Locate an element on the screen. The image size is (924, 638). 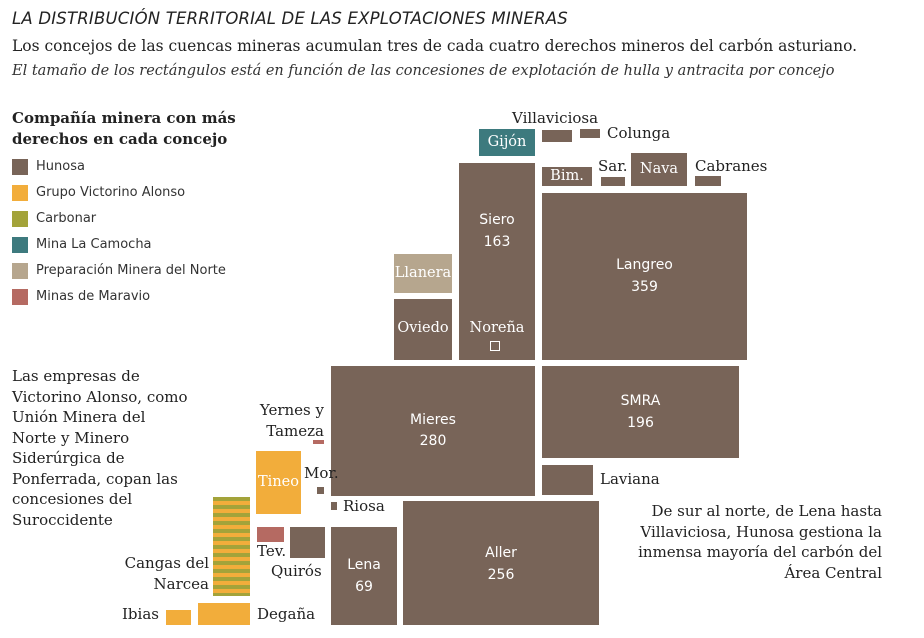
label-bimenes: Bim. is located at coordinates (567, 176).